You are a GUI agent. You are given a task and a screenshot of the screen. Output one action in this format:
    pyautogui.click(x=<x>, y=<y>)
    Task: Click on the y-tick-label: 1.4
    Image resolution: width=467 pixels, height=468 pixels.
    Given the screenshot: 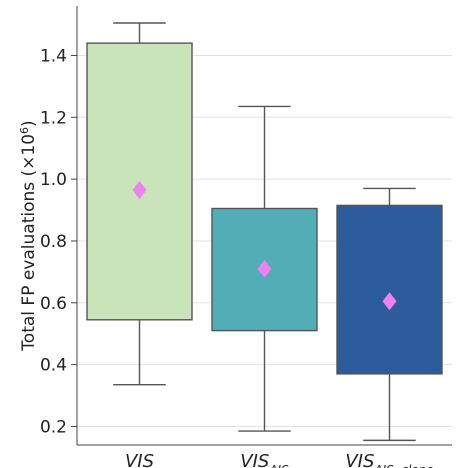 What is the action you would take?
    pyautogui.click(x=53, y=56)
    